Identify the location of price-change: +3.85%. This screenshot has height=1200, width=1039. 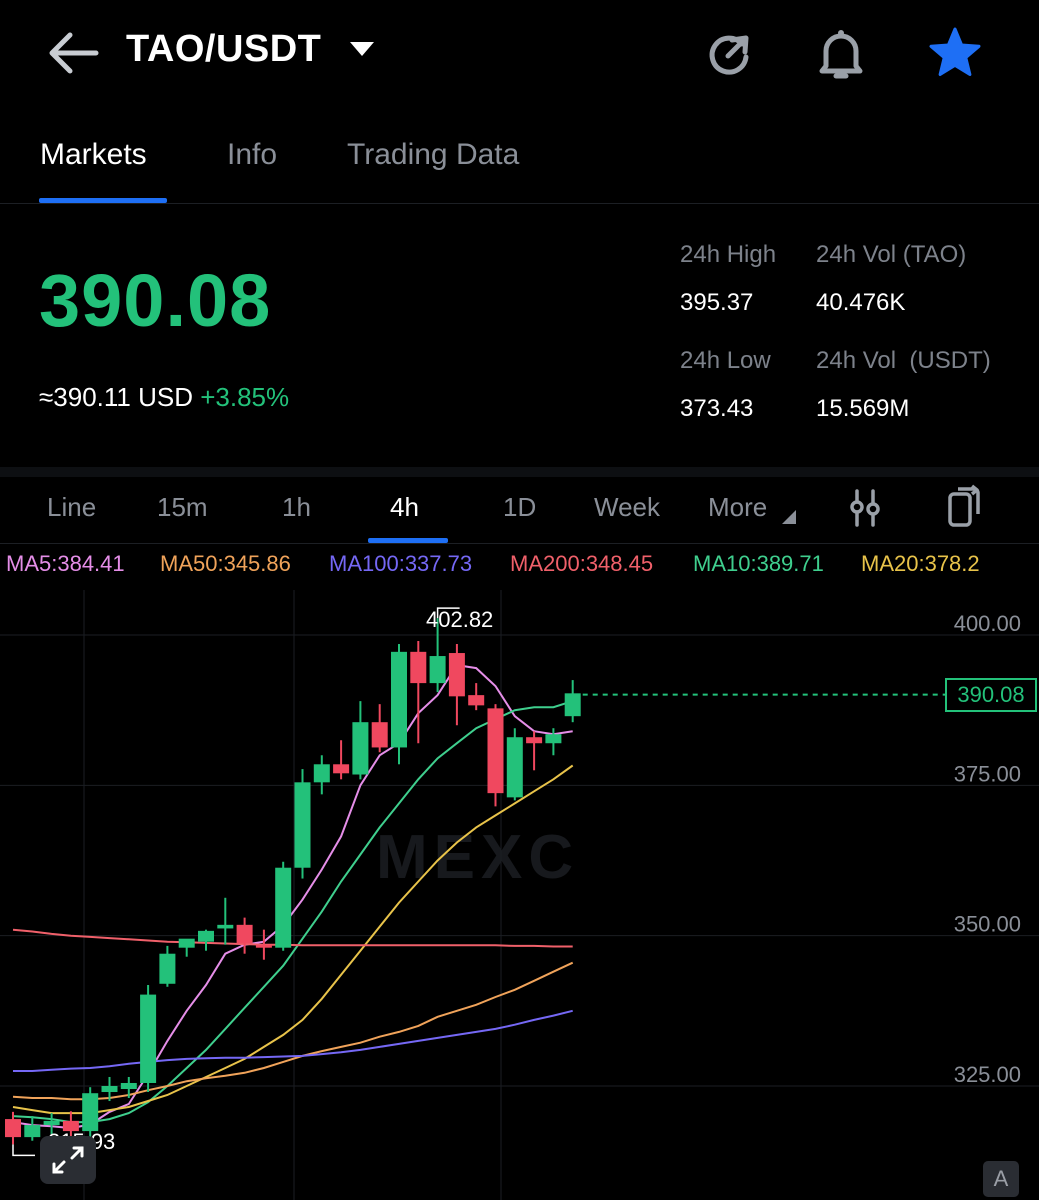
(245, 397).